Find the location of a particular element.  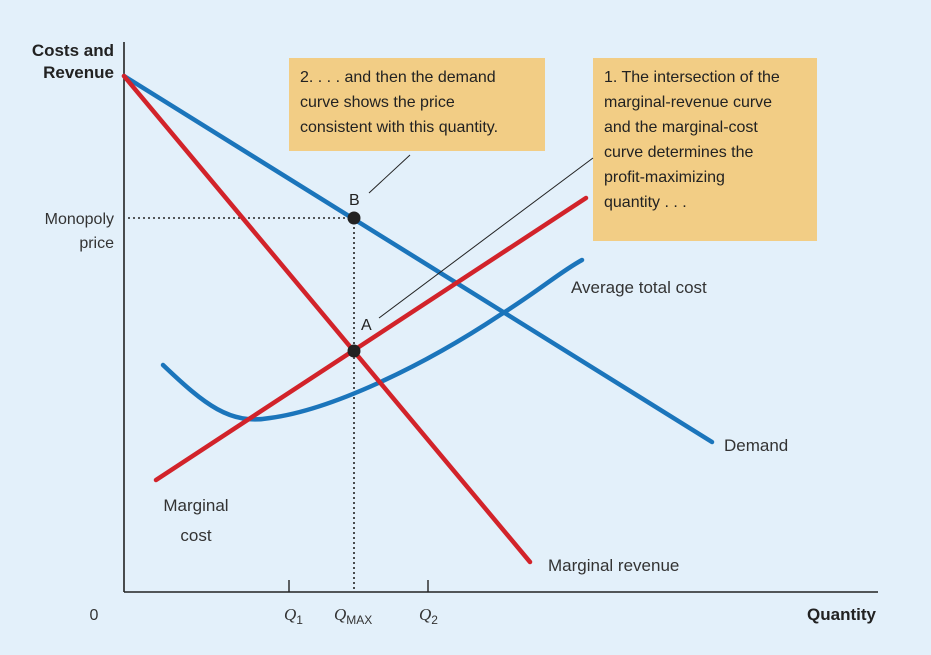

average-total-cost-curve is located at coordinates (372, 339).